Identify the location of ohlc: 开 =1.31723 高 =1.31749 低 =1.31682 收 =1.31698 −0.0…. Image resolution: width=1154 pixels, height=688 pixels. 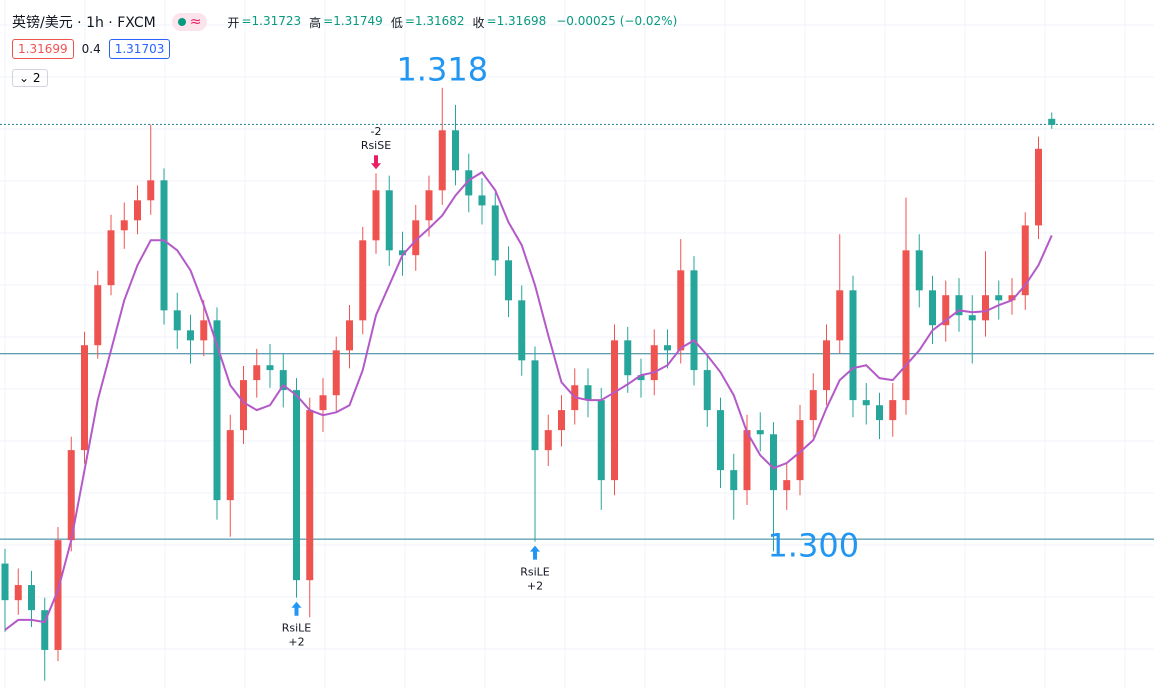
(455, 22).